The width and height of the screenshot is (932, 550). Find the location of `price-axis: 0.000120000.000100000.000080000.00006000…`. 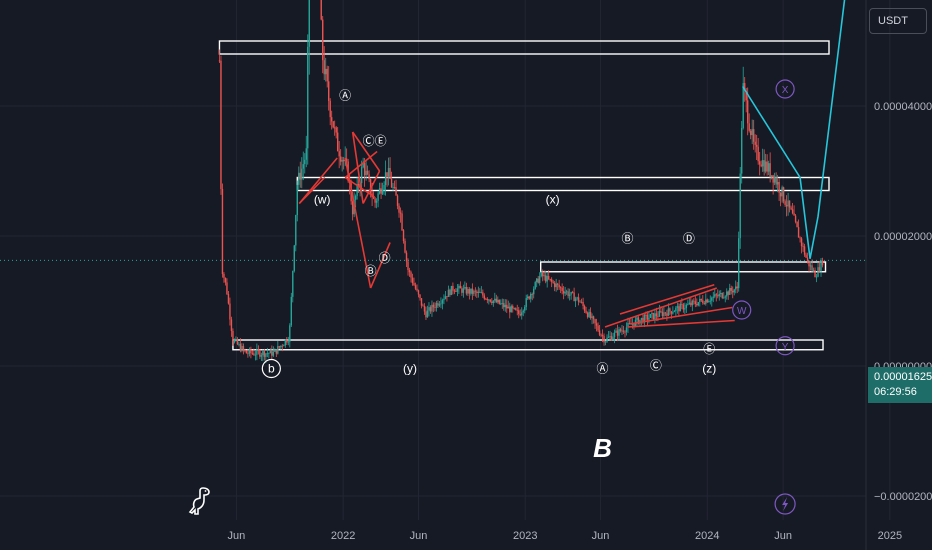

price-axis: 0.000120000.000100000.000080000.00006000… is located at coordinates (898, 275).